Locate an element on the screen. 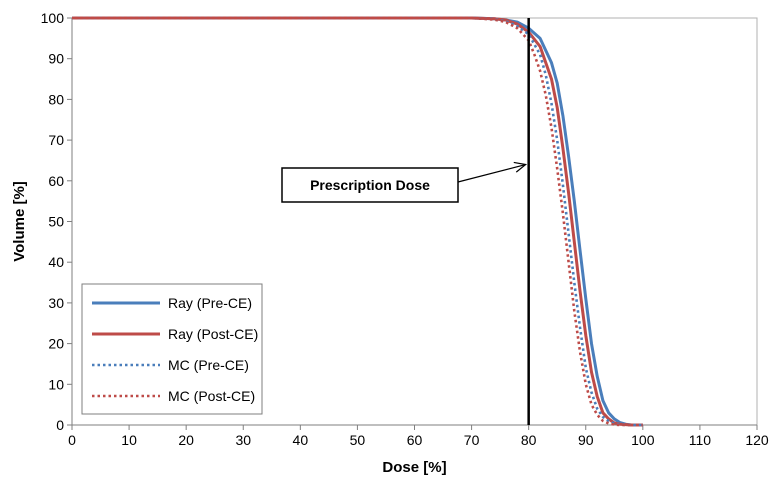 Image resolution: width=772 pixels, height=480 pixels. x-tick-label: 10 is located at coordinates (129, 440).